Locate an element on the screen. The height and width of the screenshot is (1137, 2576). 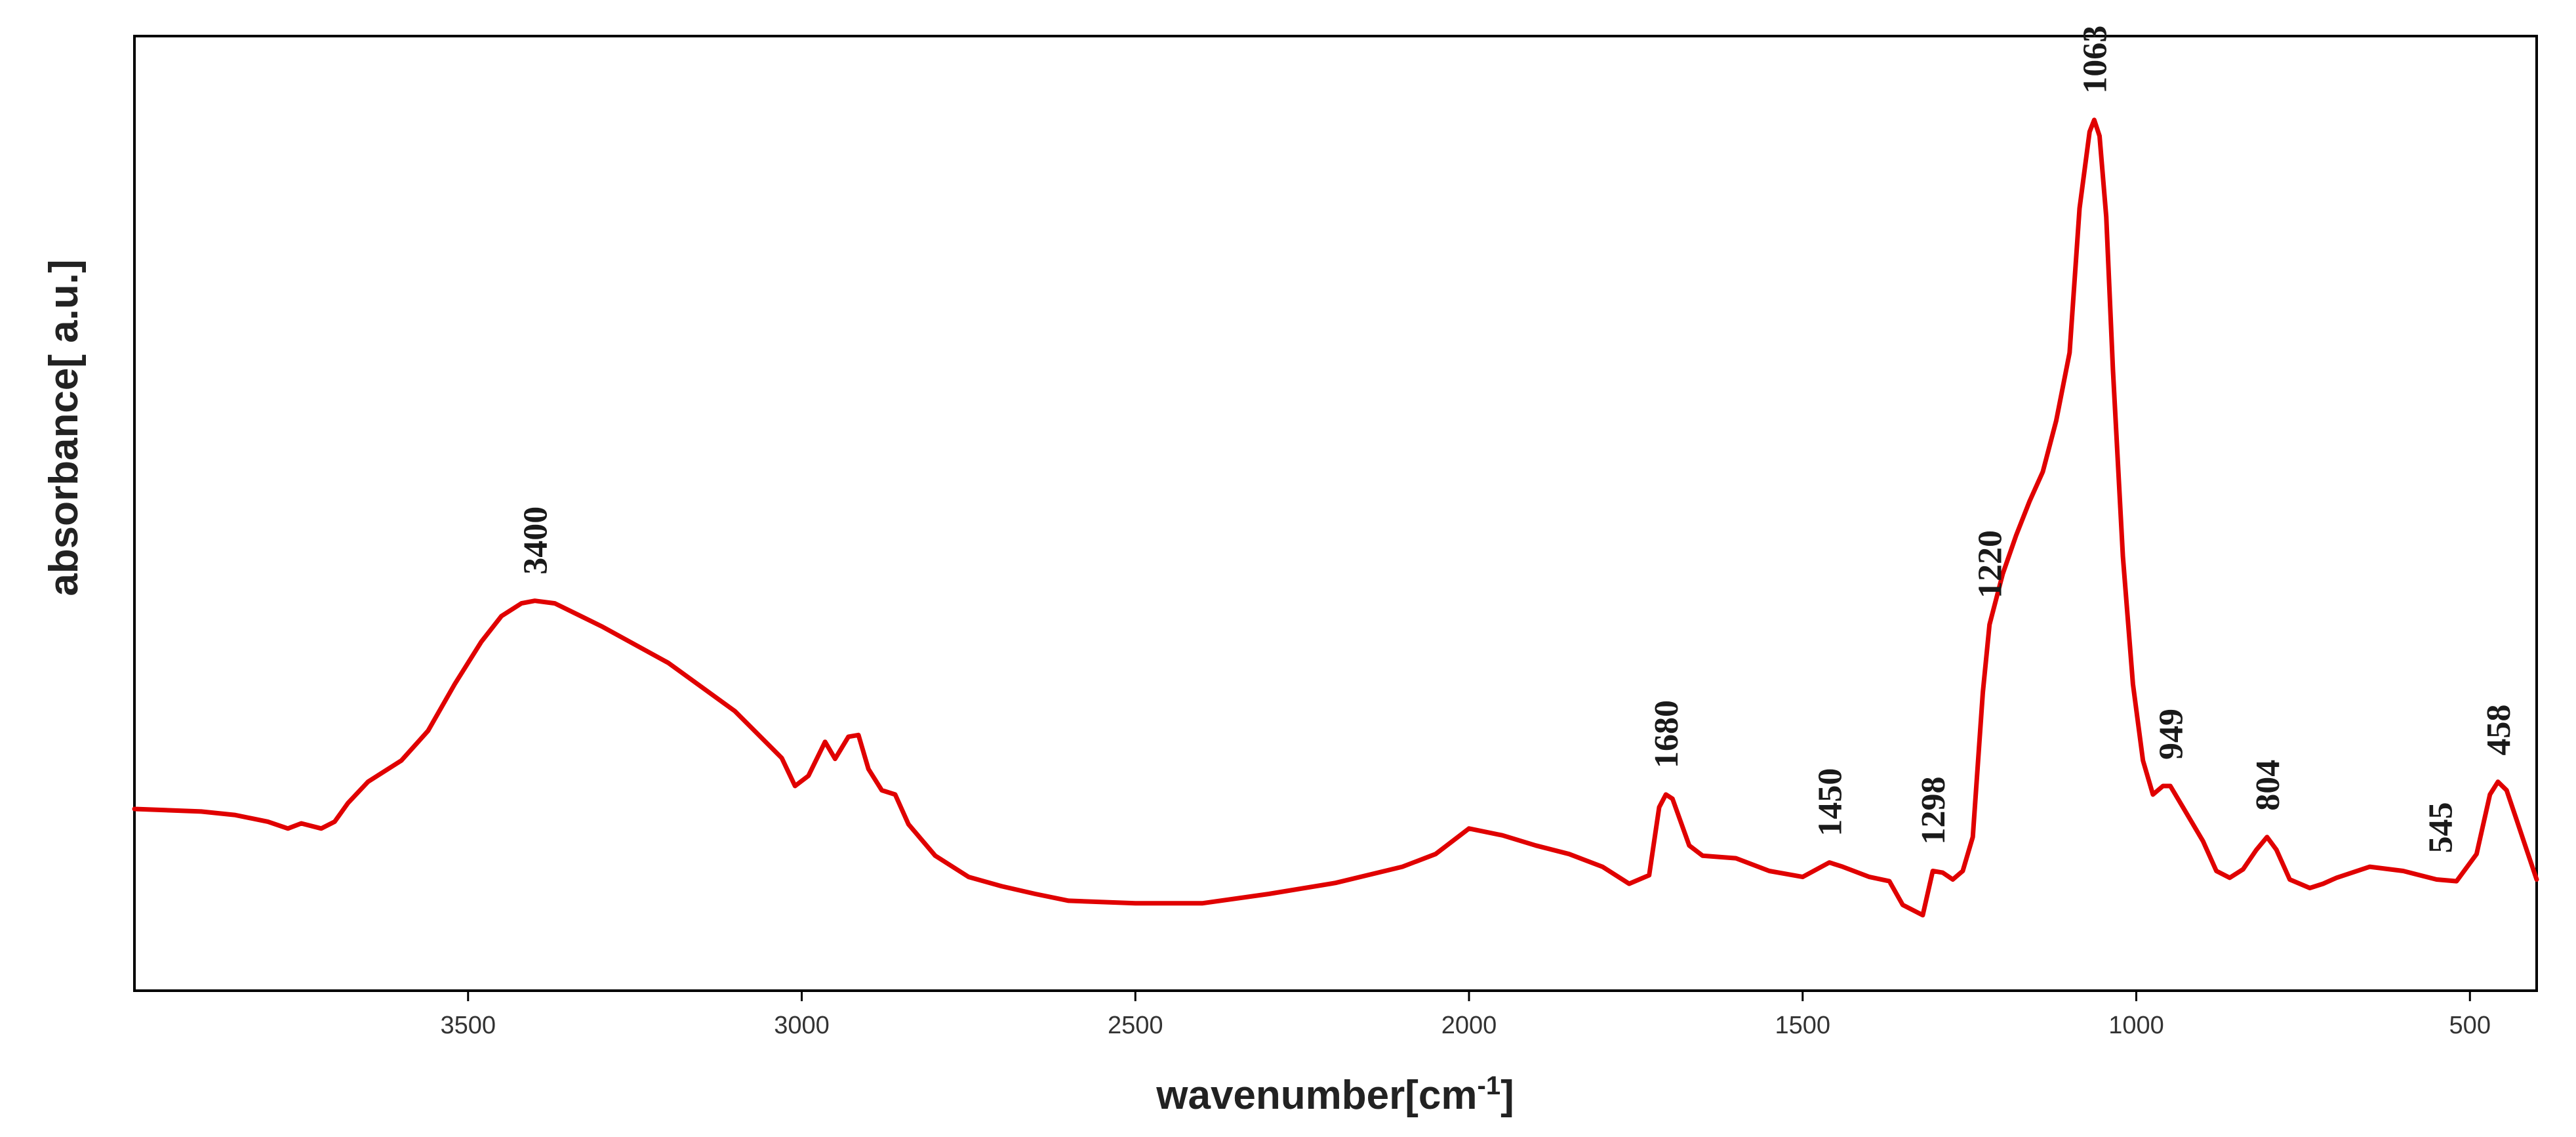
x-axis-title: wavenumber[cm-1] is located at coordinates (1335, 1094).